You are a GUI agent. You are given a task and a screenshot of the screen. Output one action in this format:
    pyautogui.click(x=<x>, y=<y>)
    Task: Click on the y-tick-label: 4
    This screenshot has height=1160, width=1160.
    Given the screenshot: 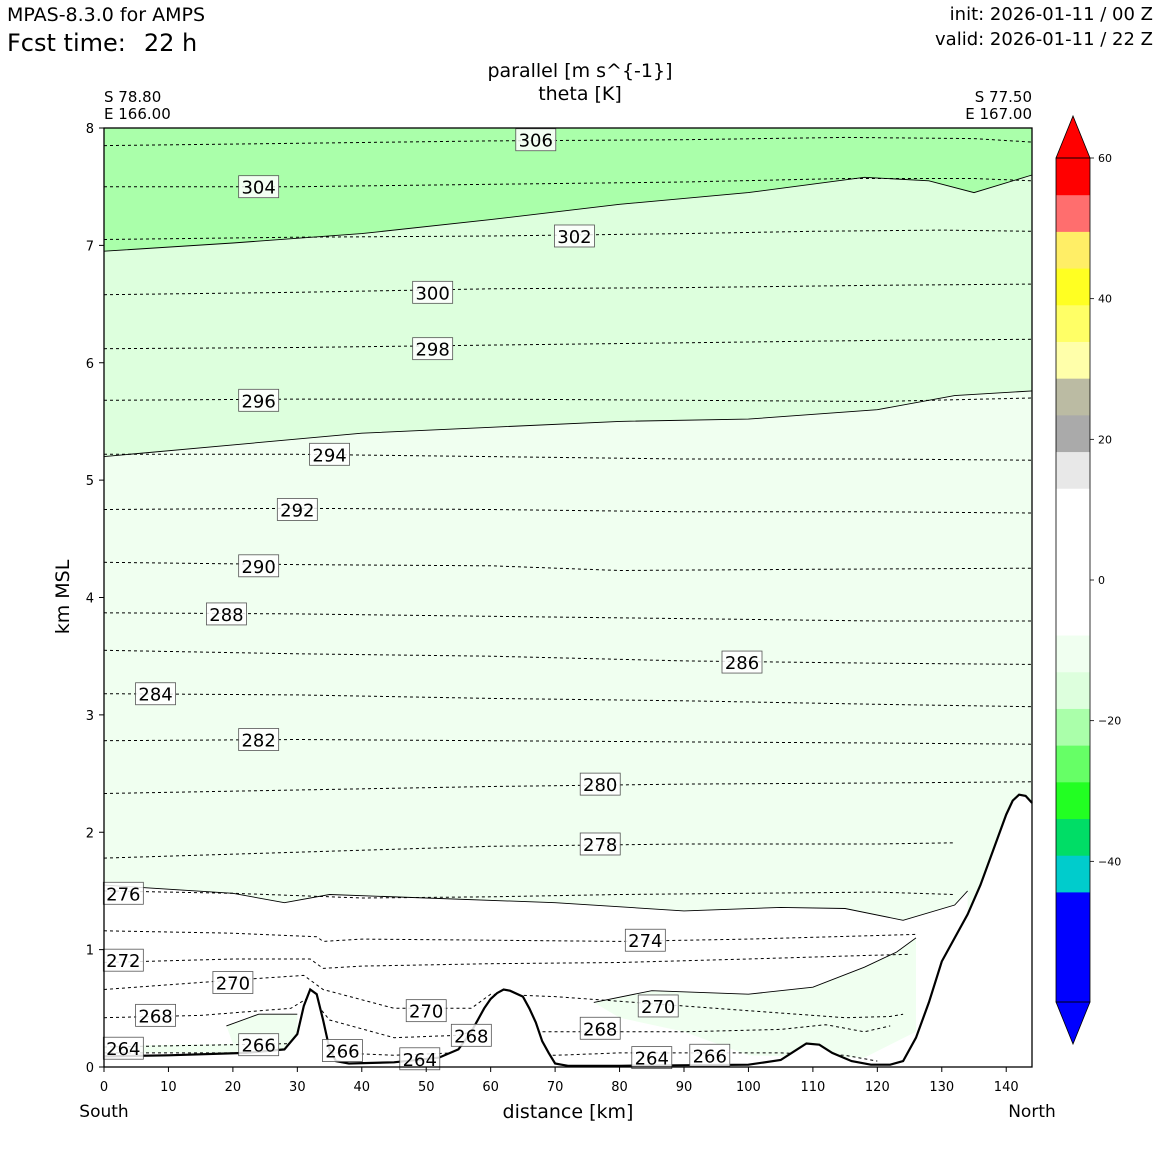 What is the action you would take?
    pyautogui.click(x=90, y=599)
    